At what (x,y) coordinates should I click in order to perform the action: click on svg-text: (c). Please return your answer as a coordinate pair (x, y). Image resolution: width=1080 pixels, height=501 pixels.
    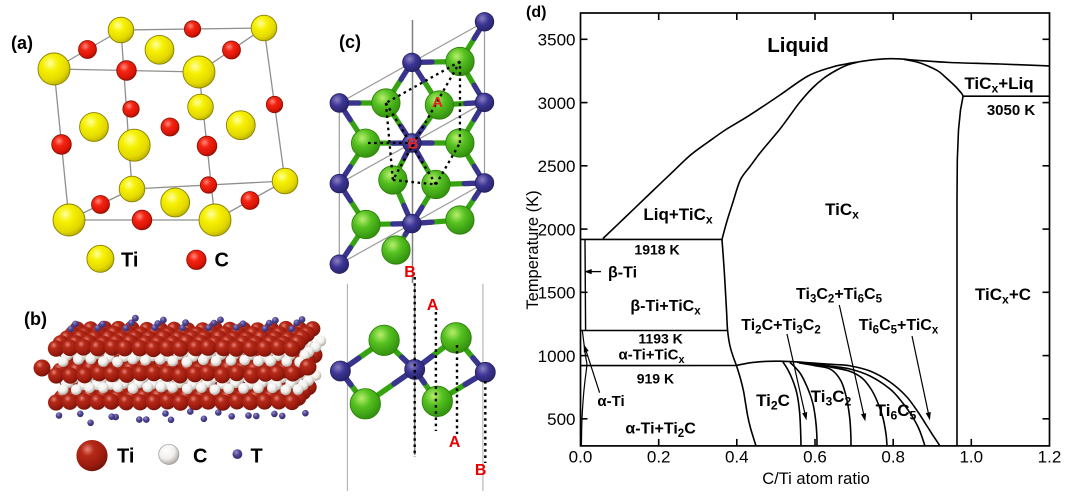
    Looking at the image, I should click on (350, 42).